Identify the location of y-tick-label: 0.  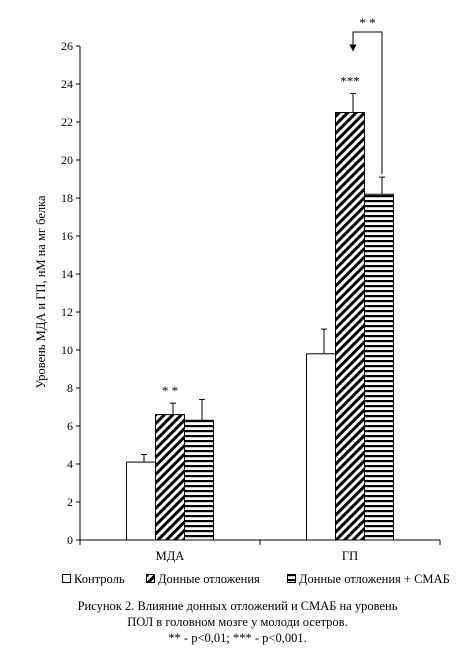
(70, 540).